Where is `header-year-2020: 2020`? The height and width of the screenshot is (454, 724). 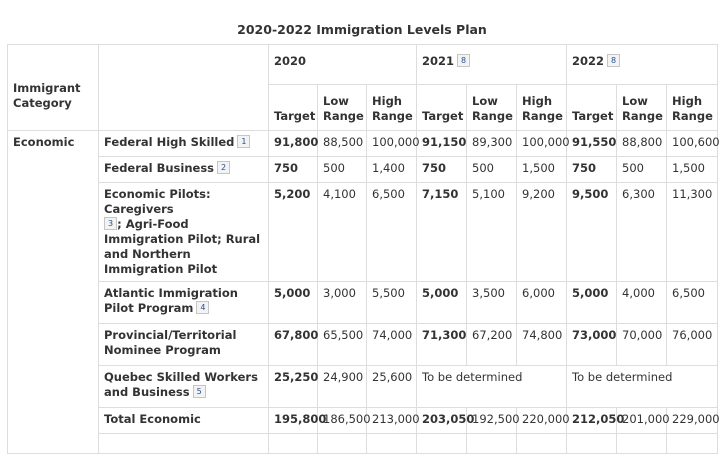
header-year-2020: 2020 is located at coordinates (342, 64).